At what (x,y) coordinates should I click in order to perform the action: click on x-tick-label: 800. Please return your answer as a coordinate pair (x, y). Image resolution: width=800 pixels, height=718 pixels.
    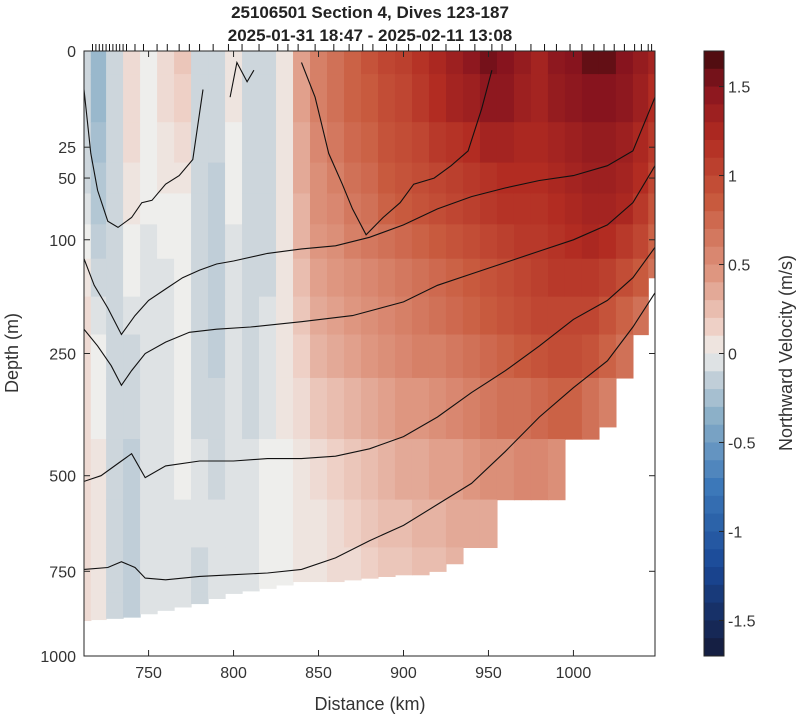
    Looking at the image, I should click on (233, 673).